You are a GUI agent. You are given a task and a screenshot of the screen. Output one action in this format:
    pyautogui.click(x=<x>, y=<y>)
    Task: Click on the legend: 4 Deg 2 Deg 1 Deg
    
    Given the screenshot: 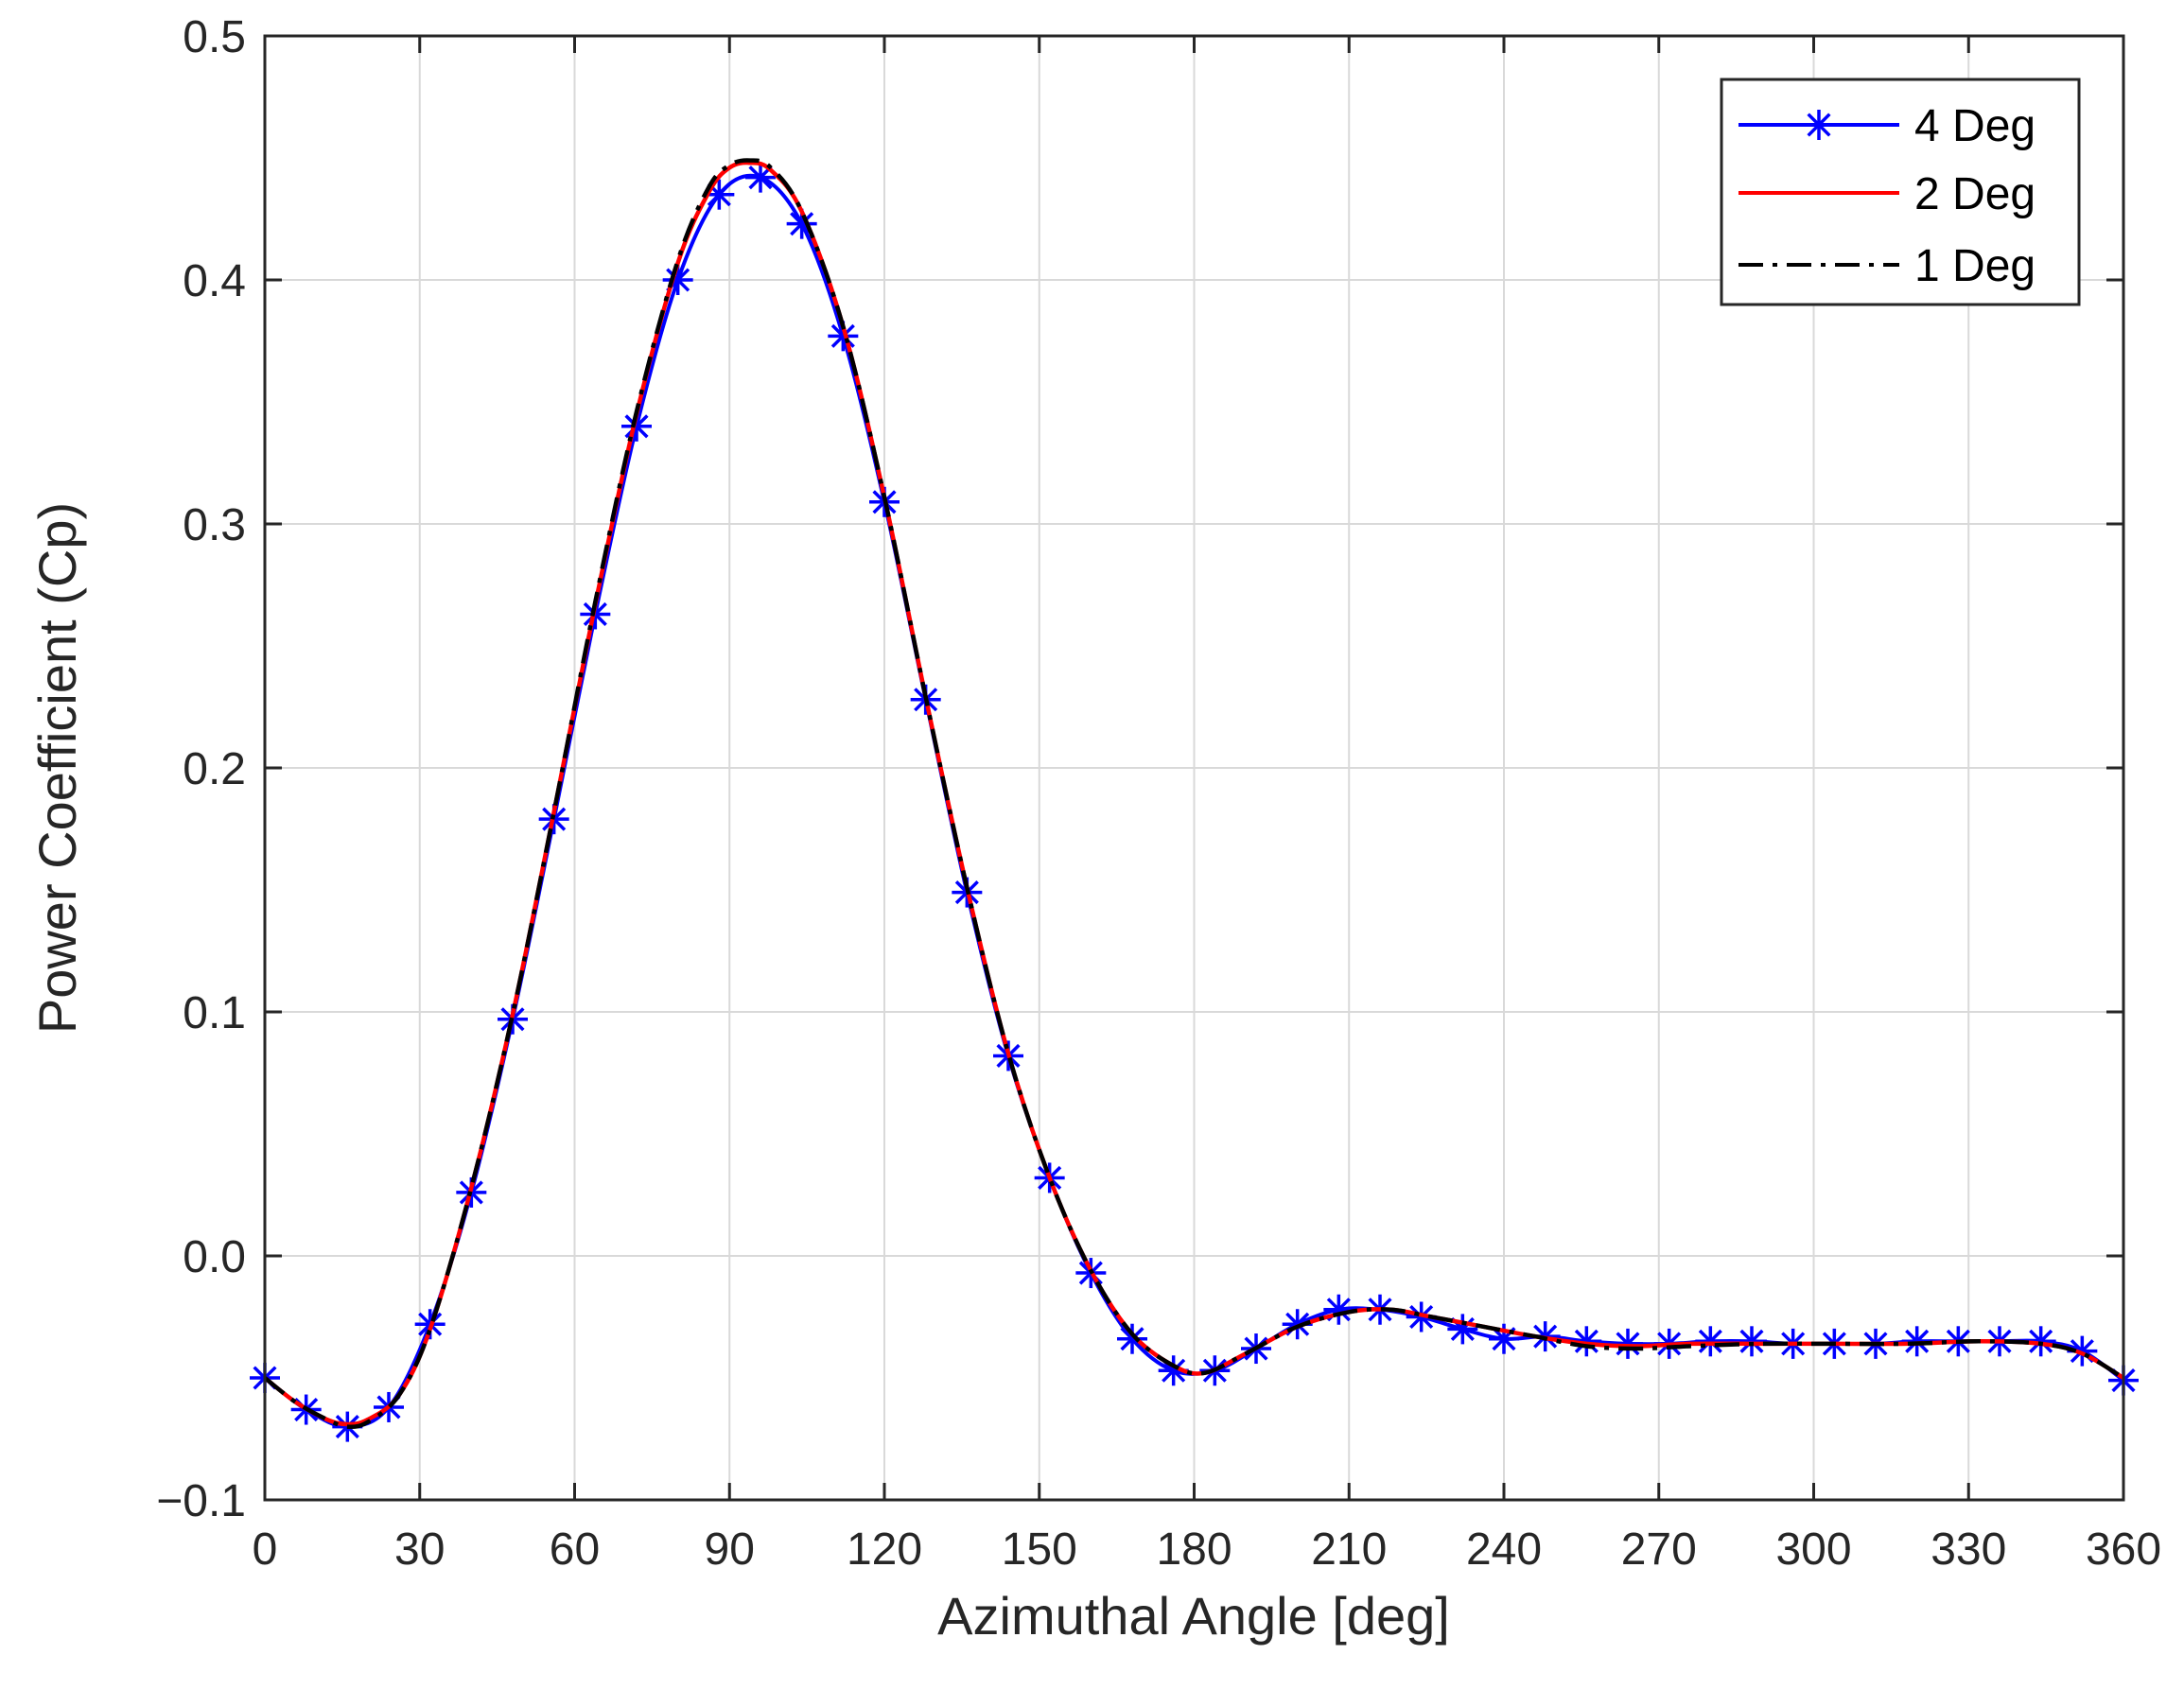 What is the action you would take?
    pyautogui.click(x=1901, y=192)
    